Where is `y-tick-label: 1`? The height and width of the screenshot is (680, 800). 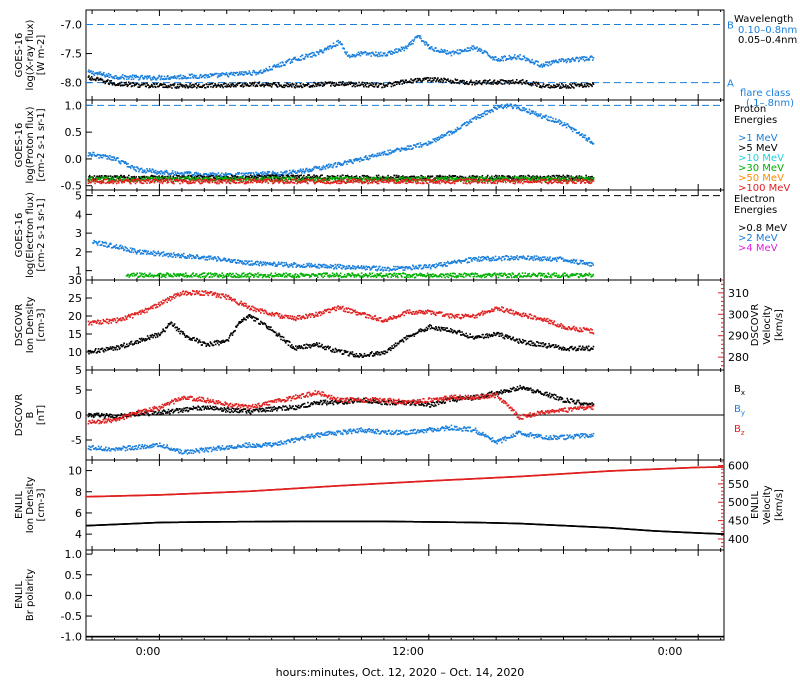
y-tick-label: 1 is located at coordinates (78, 271).